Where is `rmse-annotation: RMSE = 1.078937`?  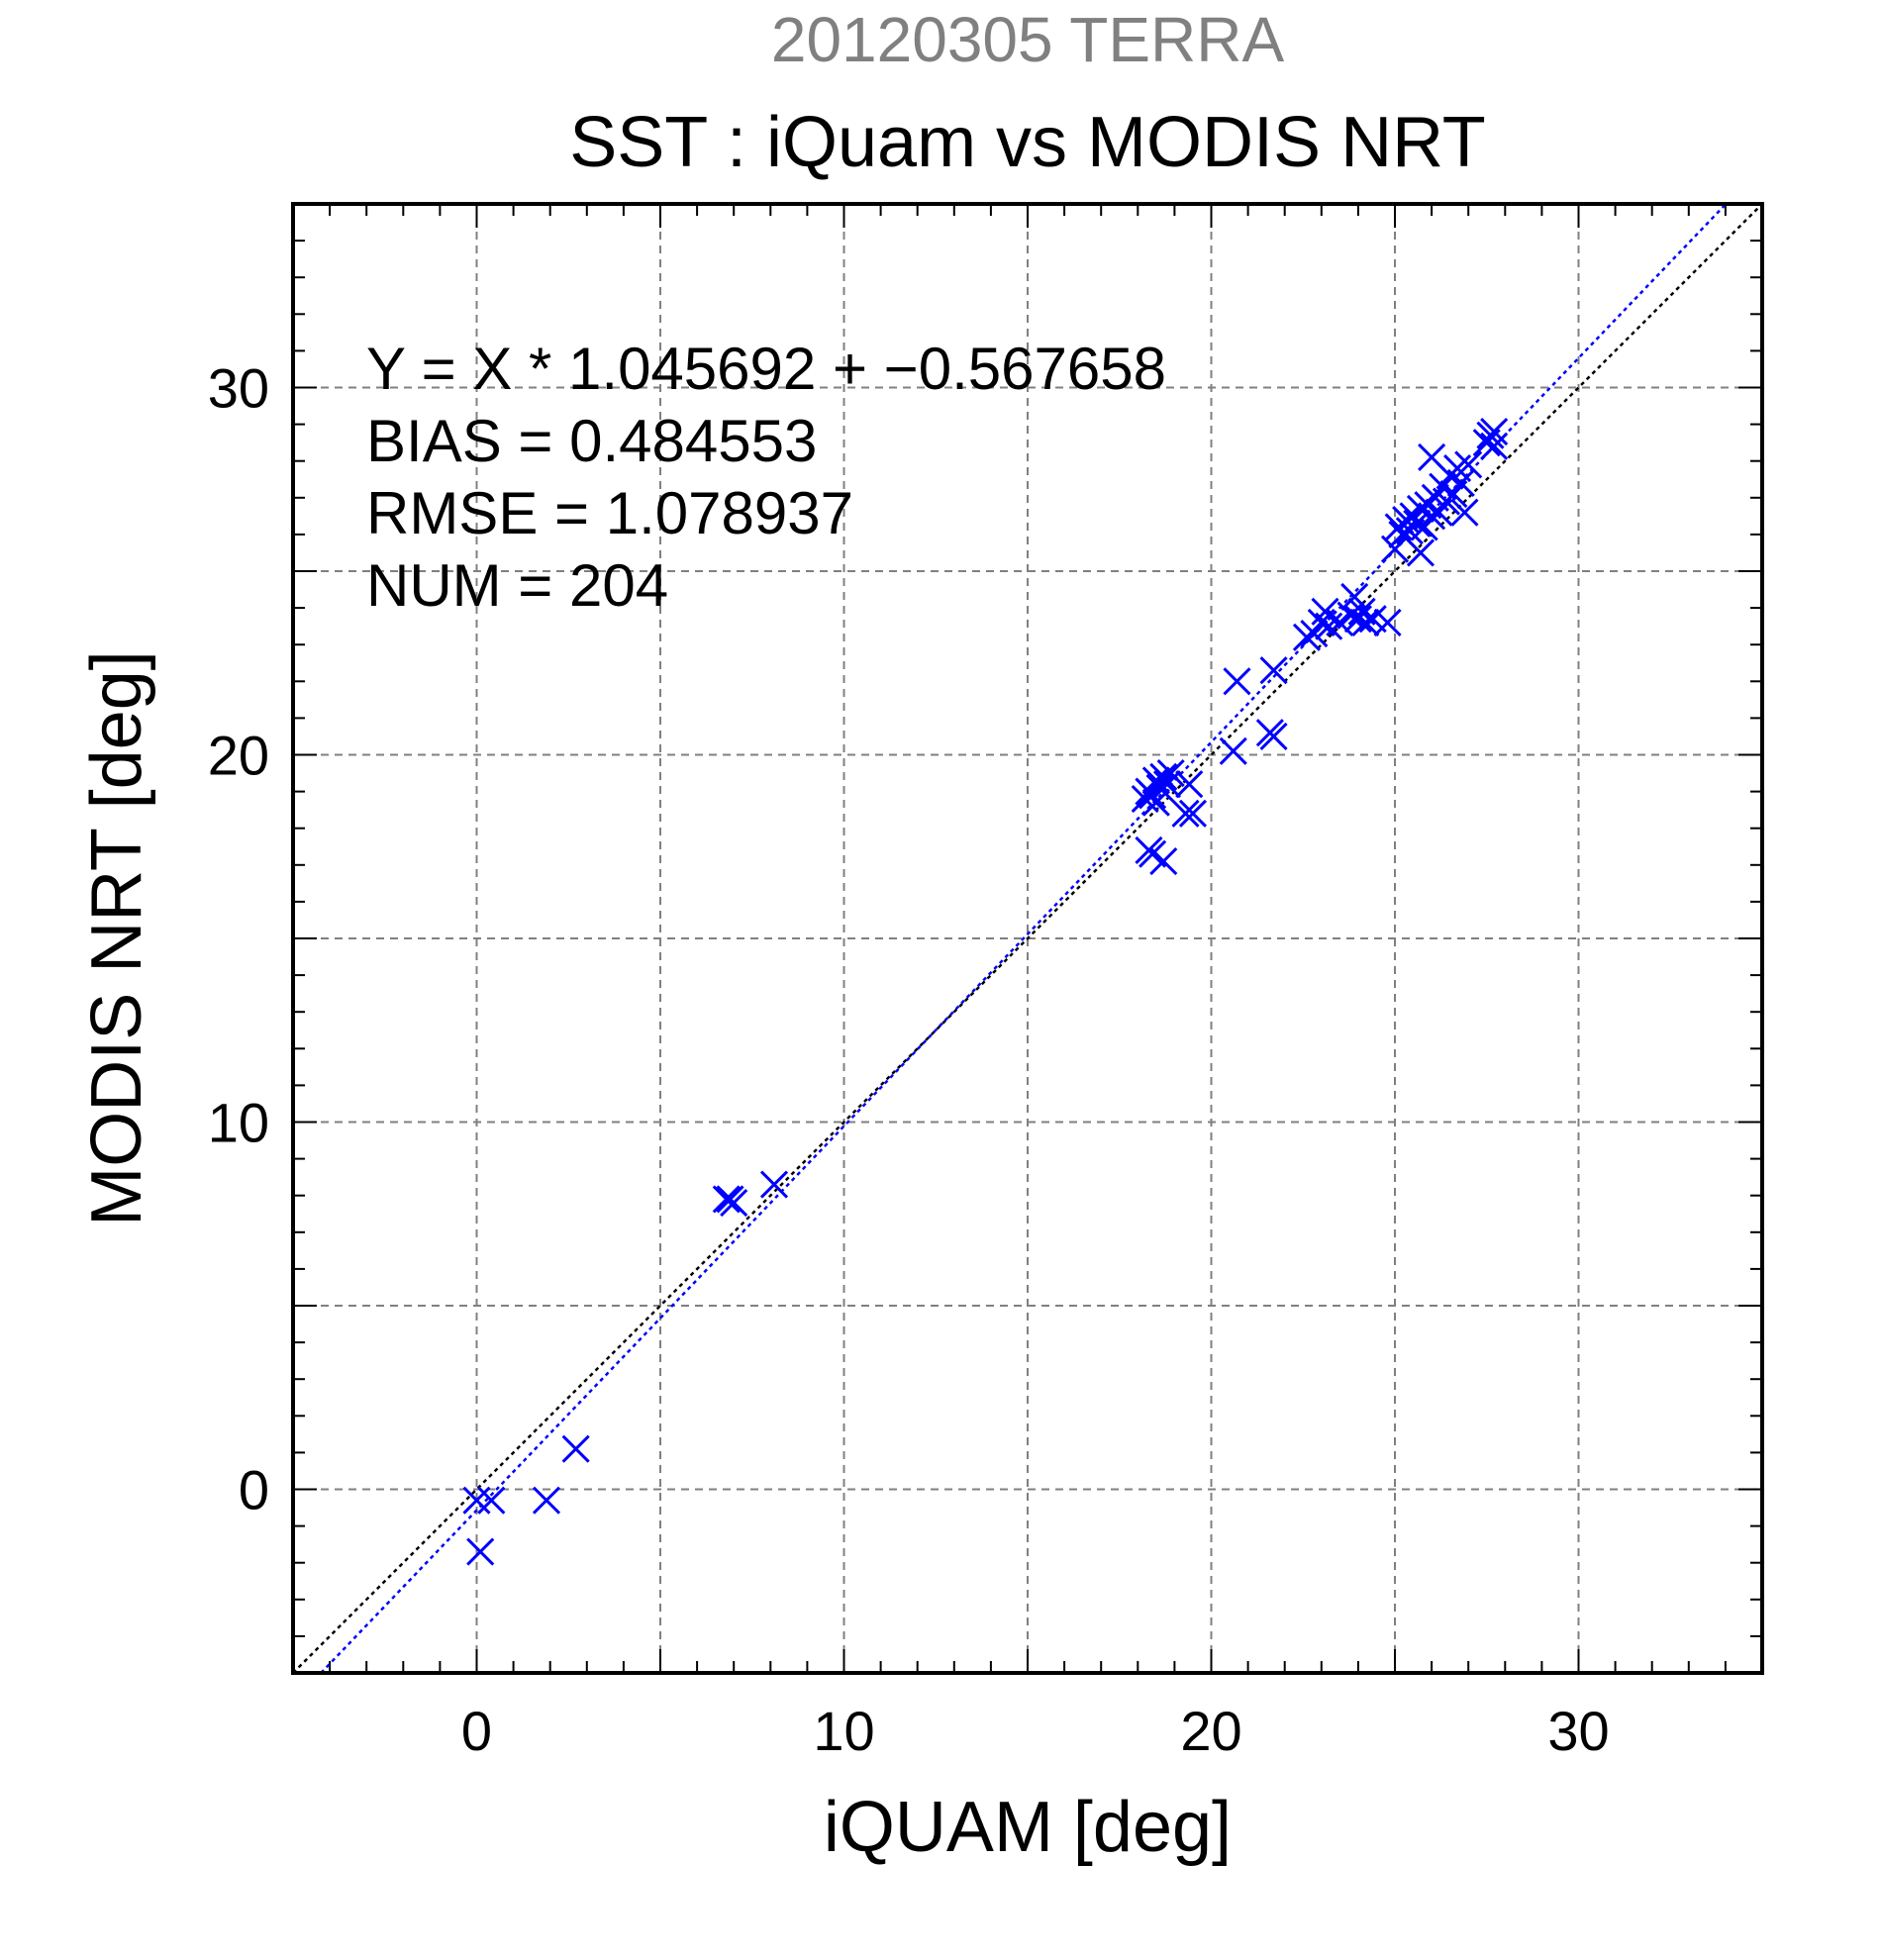 rmse-annotation: RMSE = 1.078937 is located at coordinates (609, 513).